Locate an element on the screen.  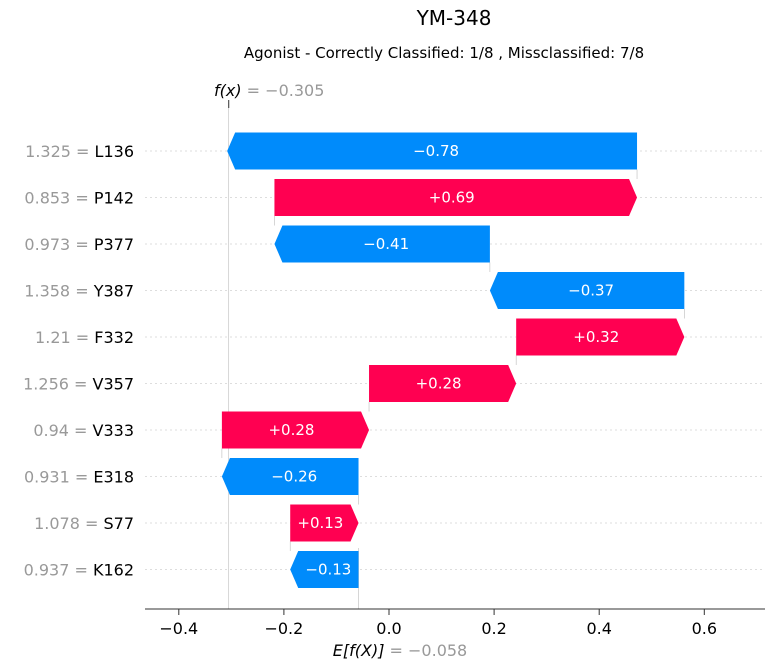
feature-value: 1.325 = is located at coordinates (59, 151).